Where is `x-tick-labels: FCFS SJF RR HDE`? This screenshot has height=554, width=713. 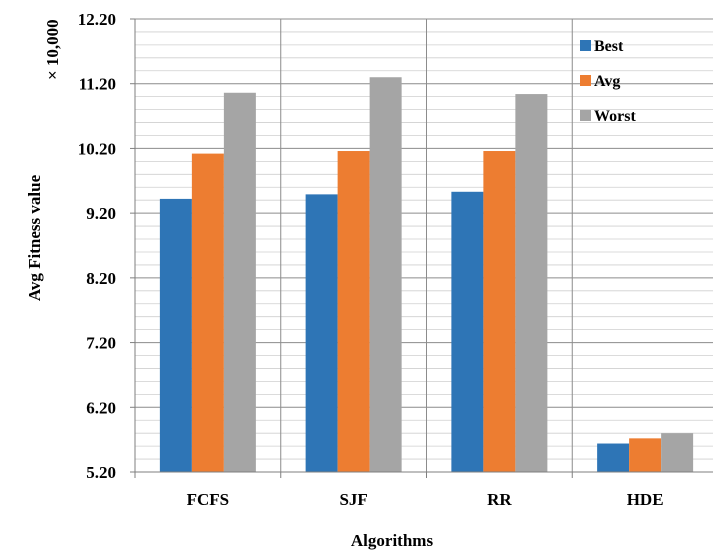 x-tick-labels: FCFS SJF RR HDE is located at coordinates (425, 499).